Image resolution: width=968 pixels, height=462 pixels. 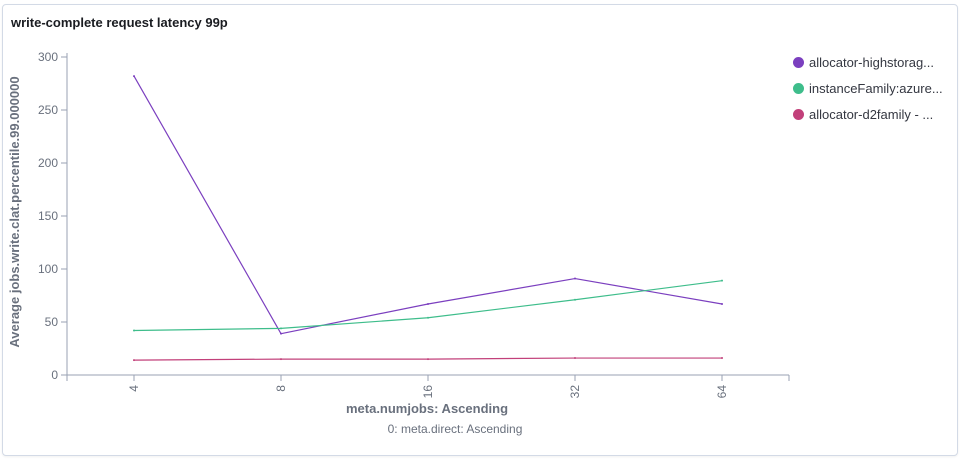 What do you see at coordinates (52, 322) in the screenshot?
I see `y-tick-label: 50` at bounding box center [52, 322].